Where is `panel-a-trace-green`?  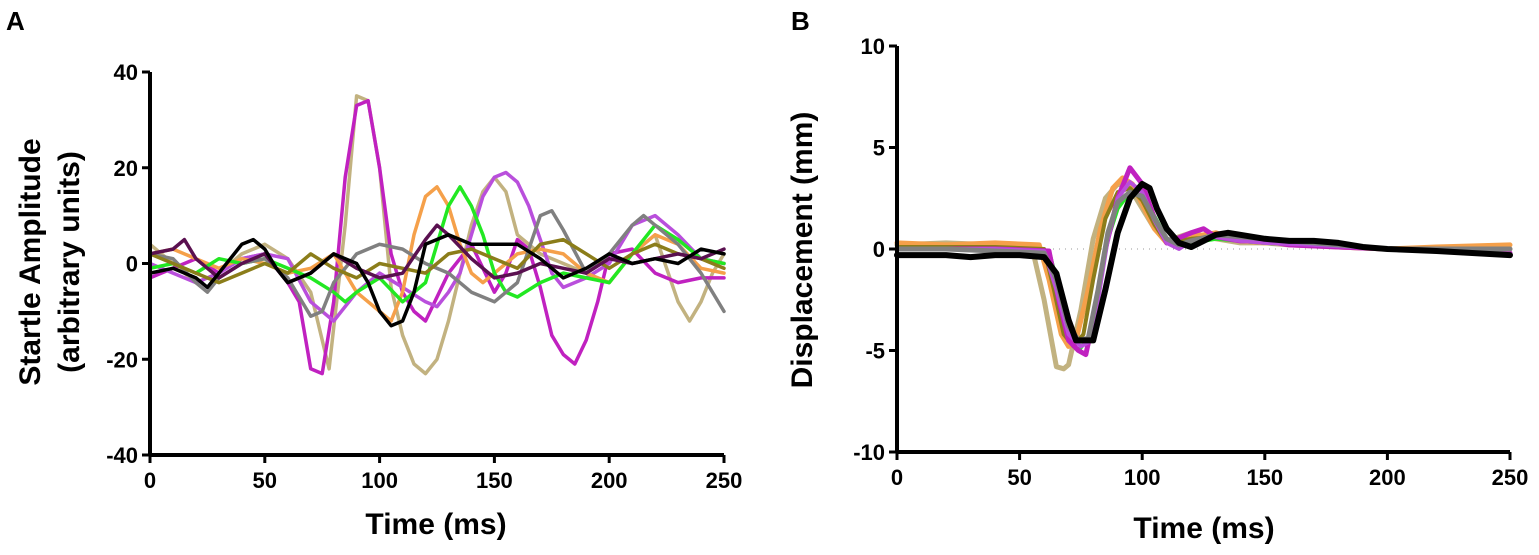 panel-a-trace-green is located at coordinates (437, 244).